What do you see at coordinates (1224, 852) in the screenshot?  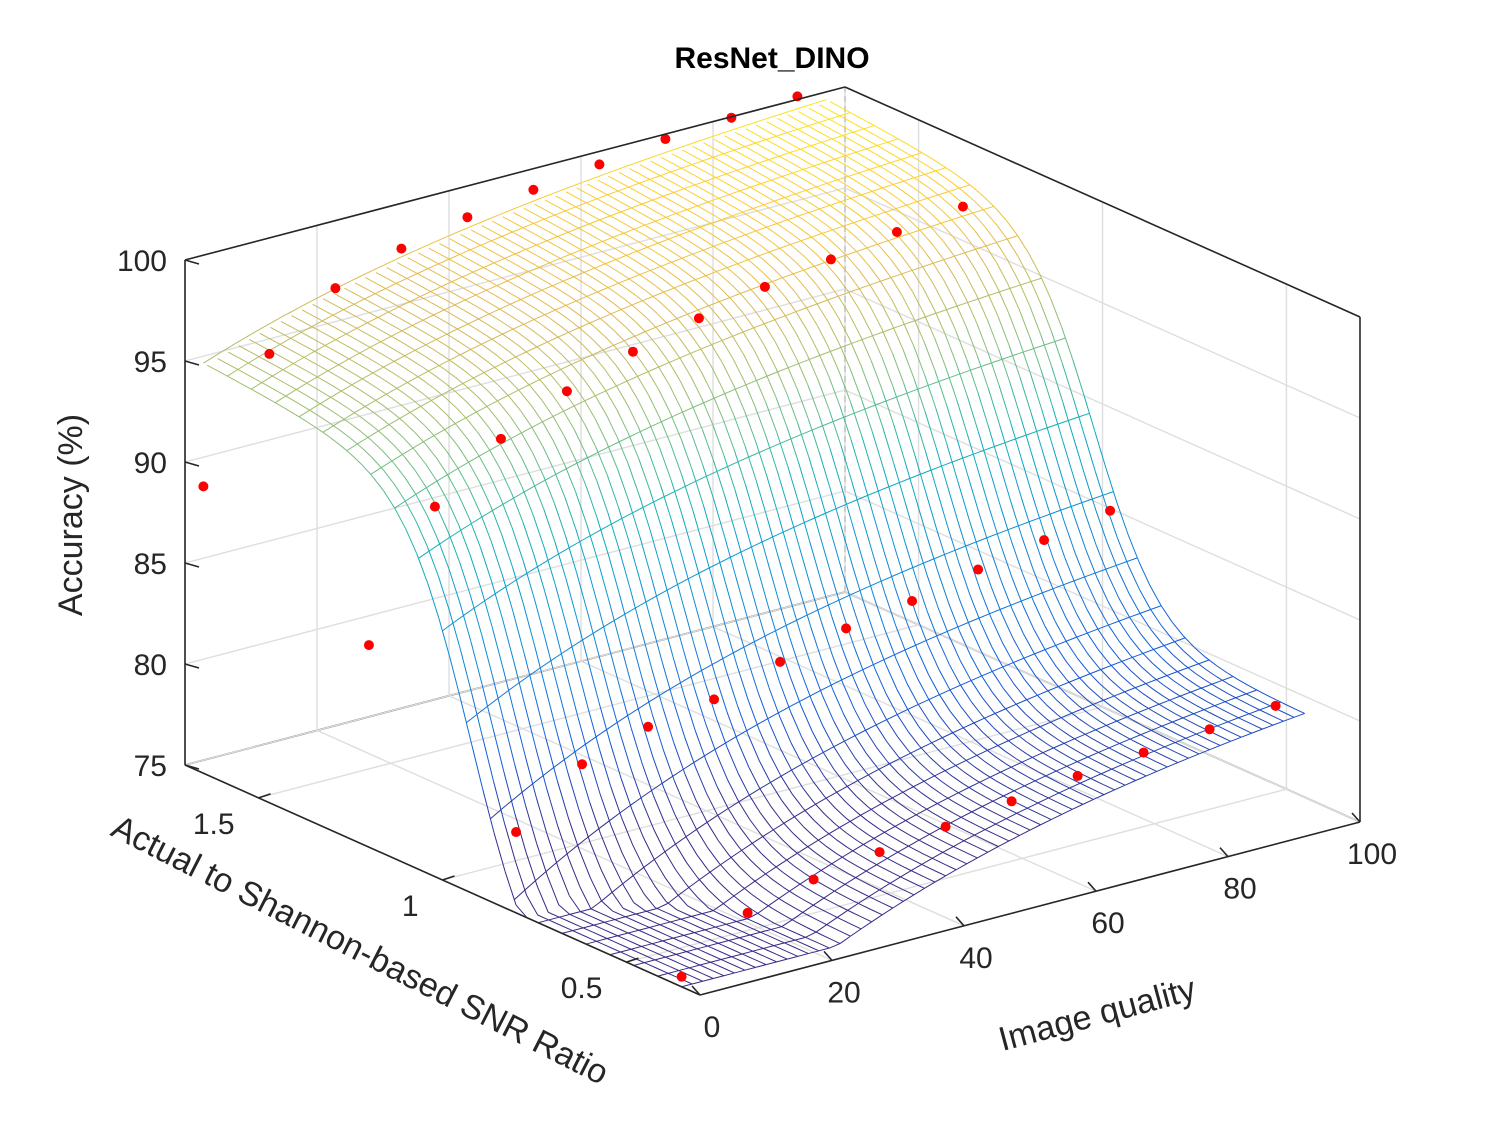 I see `x-tick` at bounding box center [1224, 852].